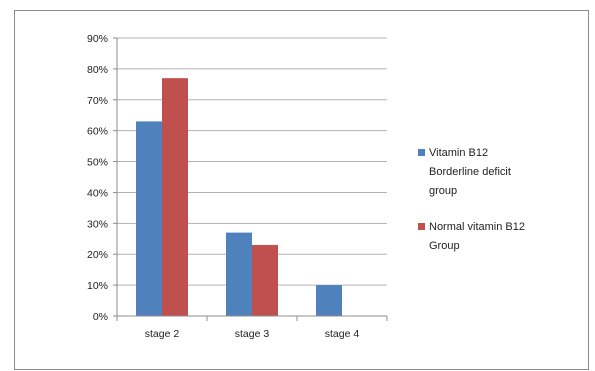 The width and height of the screenshot is (595, 371). Describe the element at coordinates (97, 132) in the screenshot. I see `y-tick-label: 60%` at that location.